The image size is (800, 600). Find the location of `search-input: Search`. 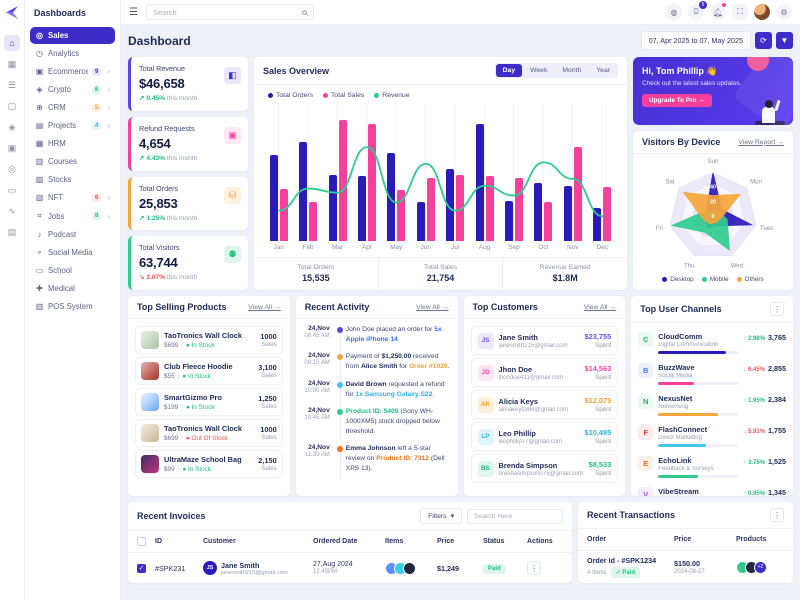

search-input: Search is located at coordinates (229, 12).